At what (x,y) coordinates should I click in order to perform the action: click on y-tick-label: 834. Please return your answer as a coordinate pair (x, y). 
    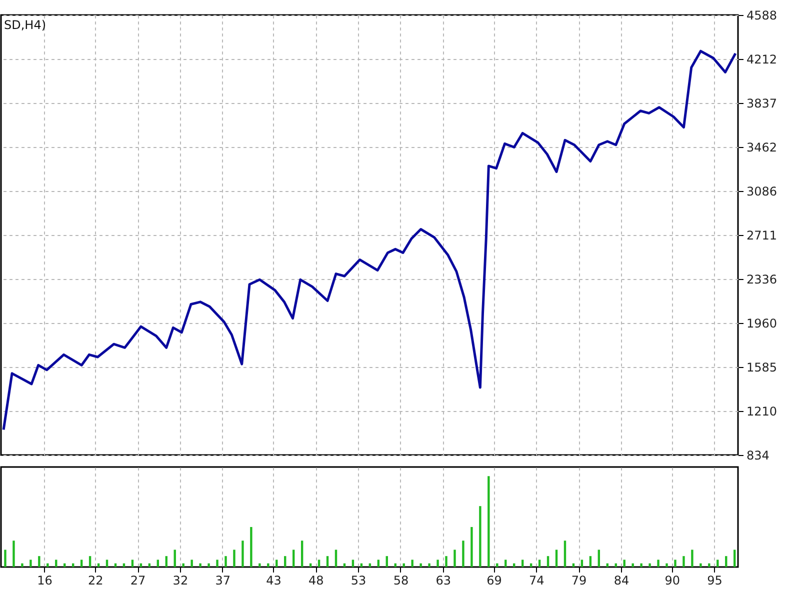
    Looking at the image, I should click on (758, 455).